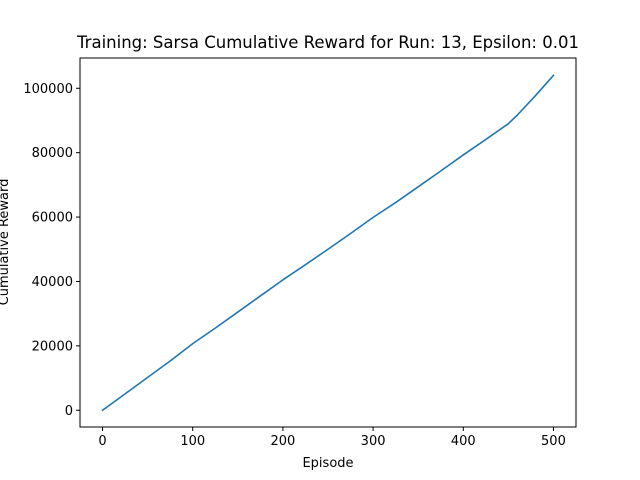  I want to click on x-tick-label: 200, so click(282, 441).